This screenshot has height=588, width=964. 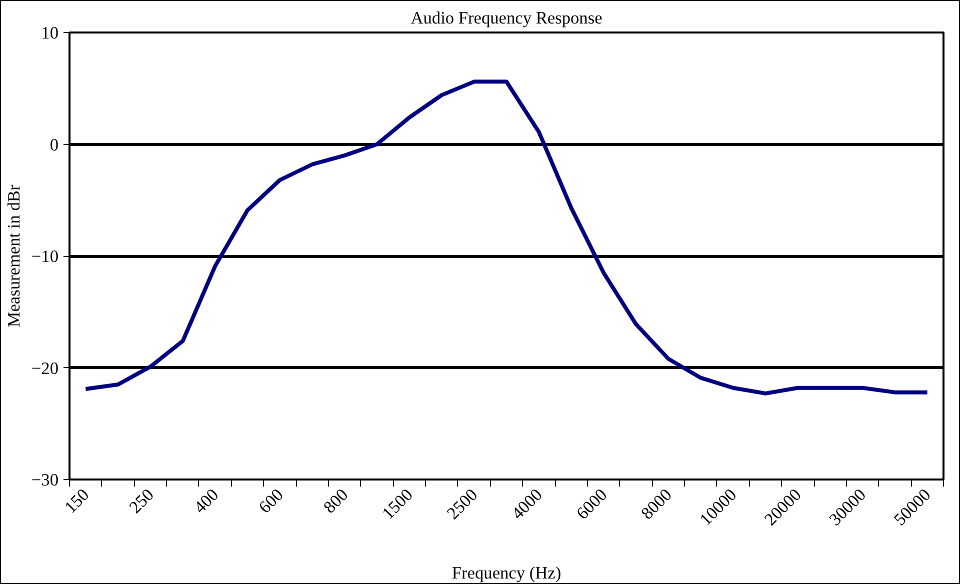 I want to click on y-tick-label: −20, so click(x=45, y=368).